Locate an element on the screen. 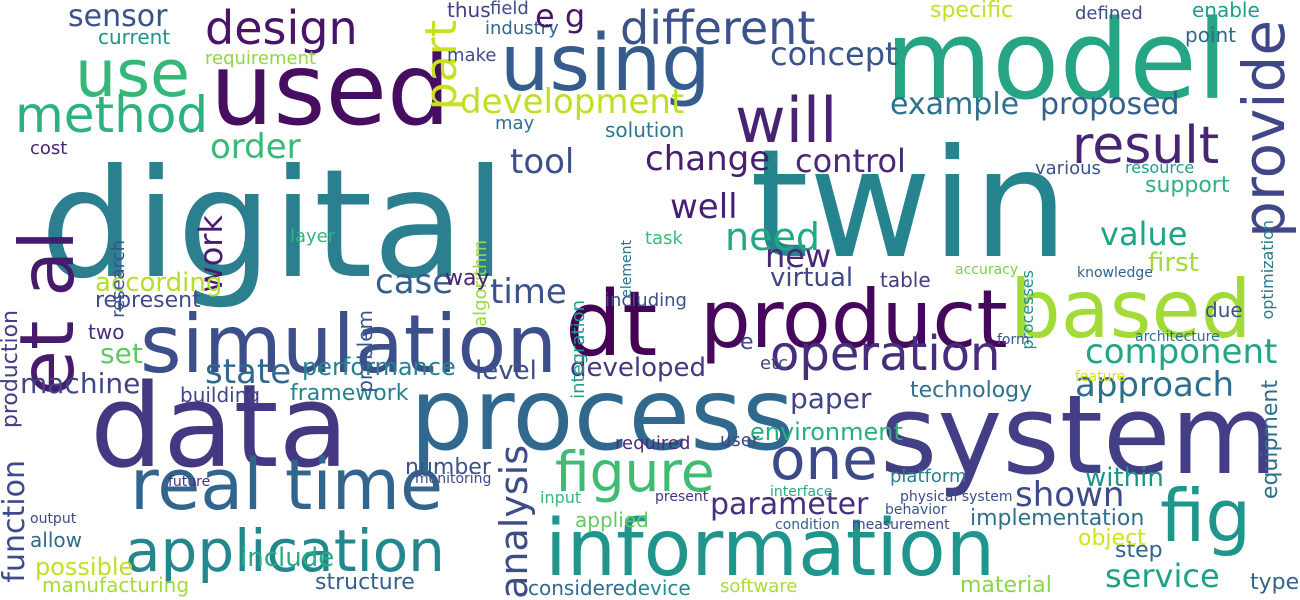  cloud-word: used is located at coordinates (330, 89).